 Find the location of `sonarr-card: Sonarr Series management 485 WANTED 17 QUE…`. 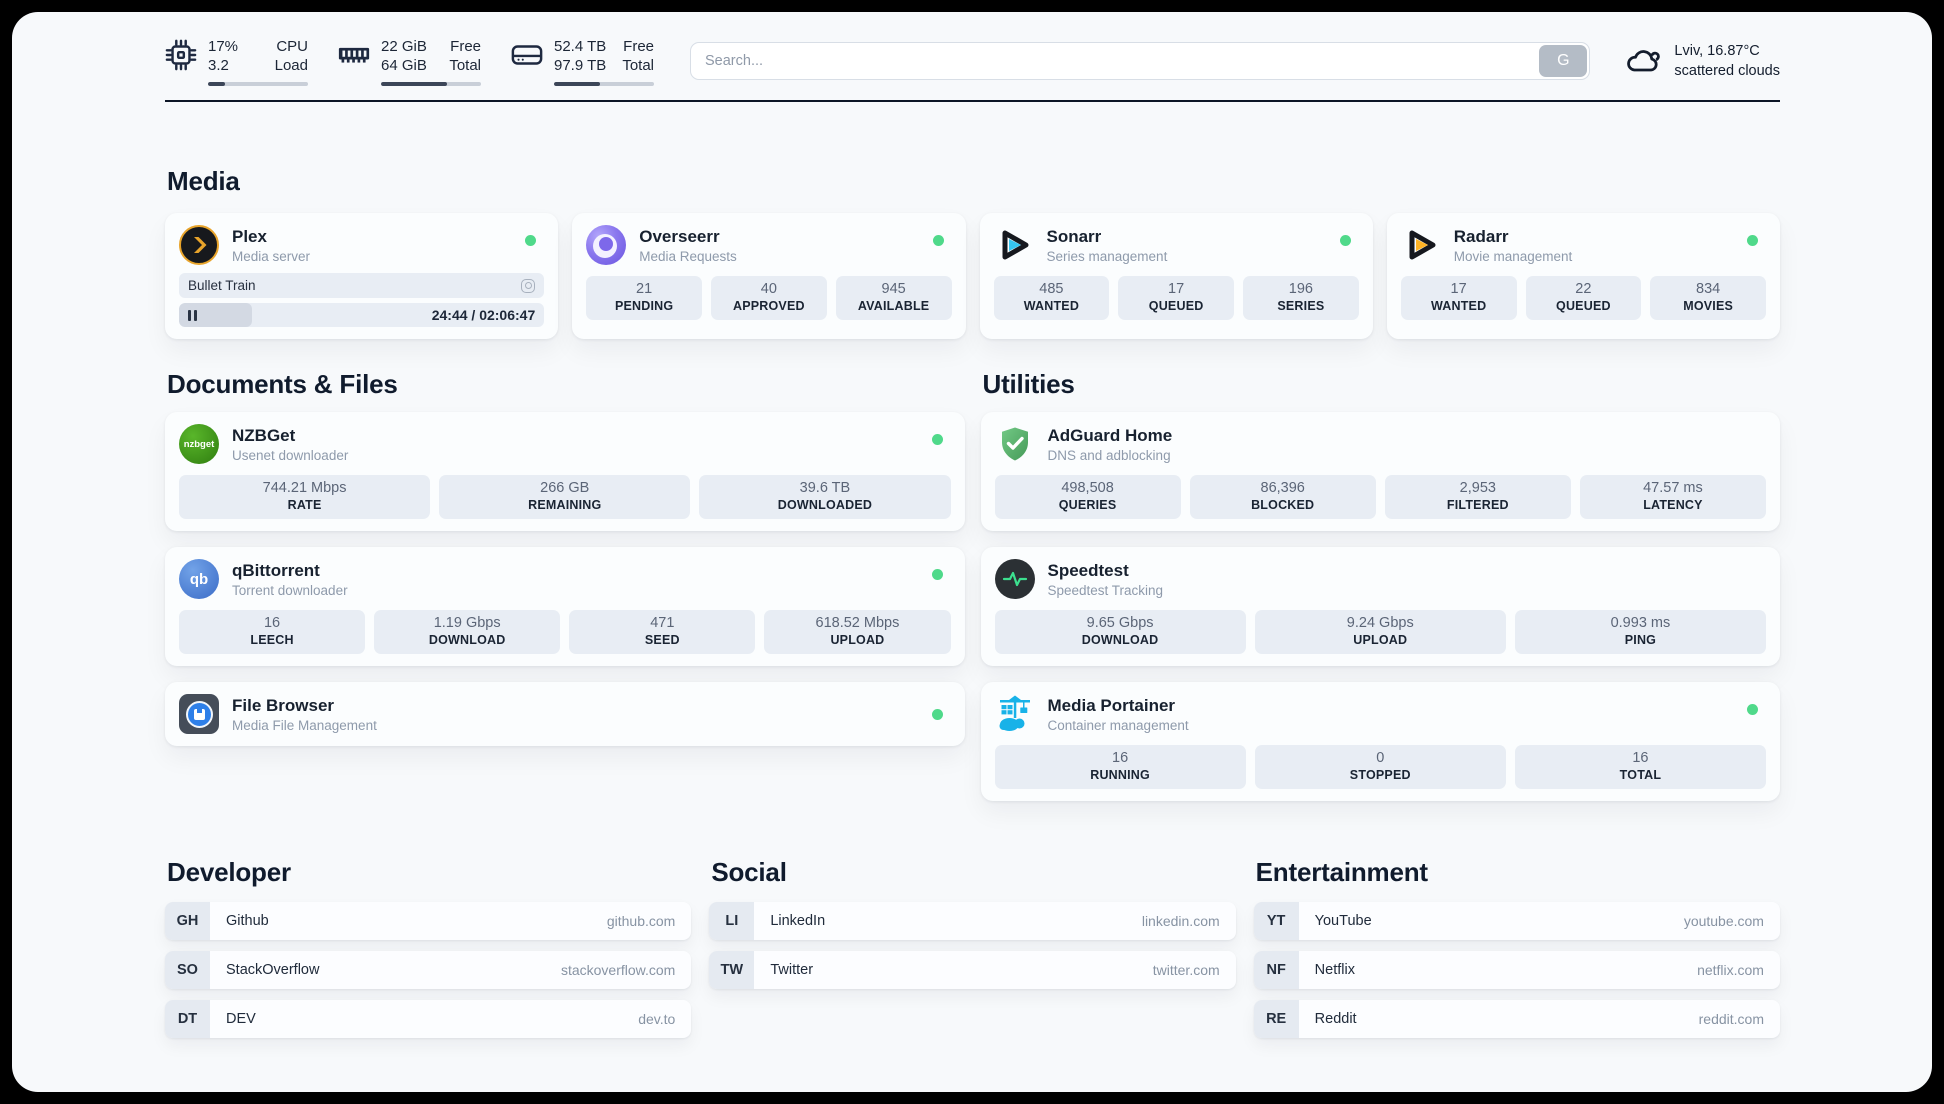

sonarr-card: Sonarr Series management 485 WANTED 17 QUE… is located at coordinates (1176, 276).